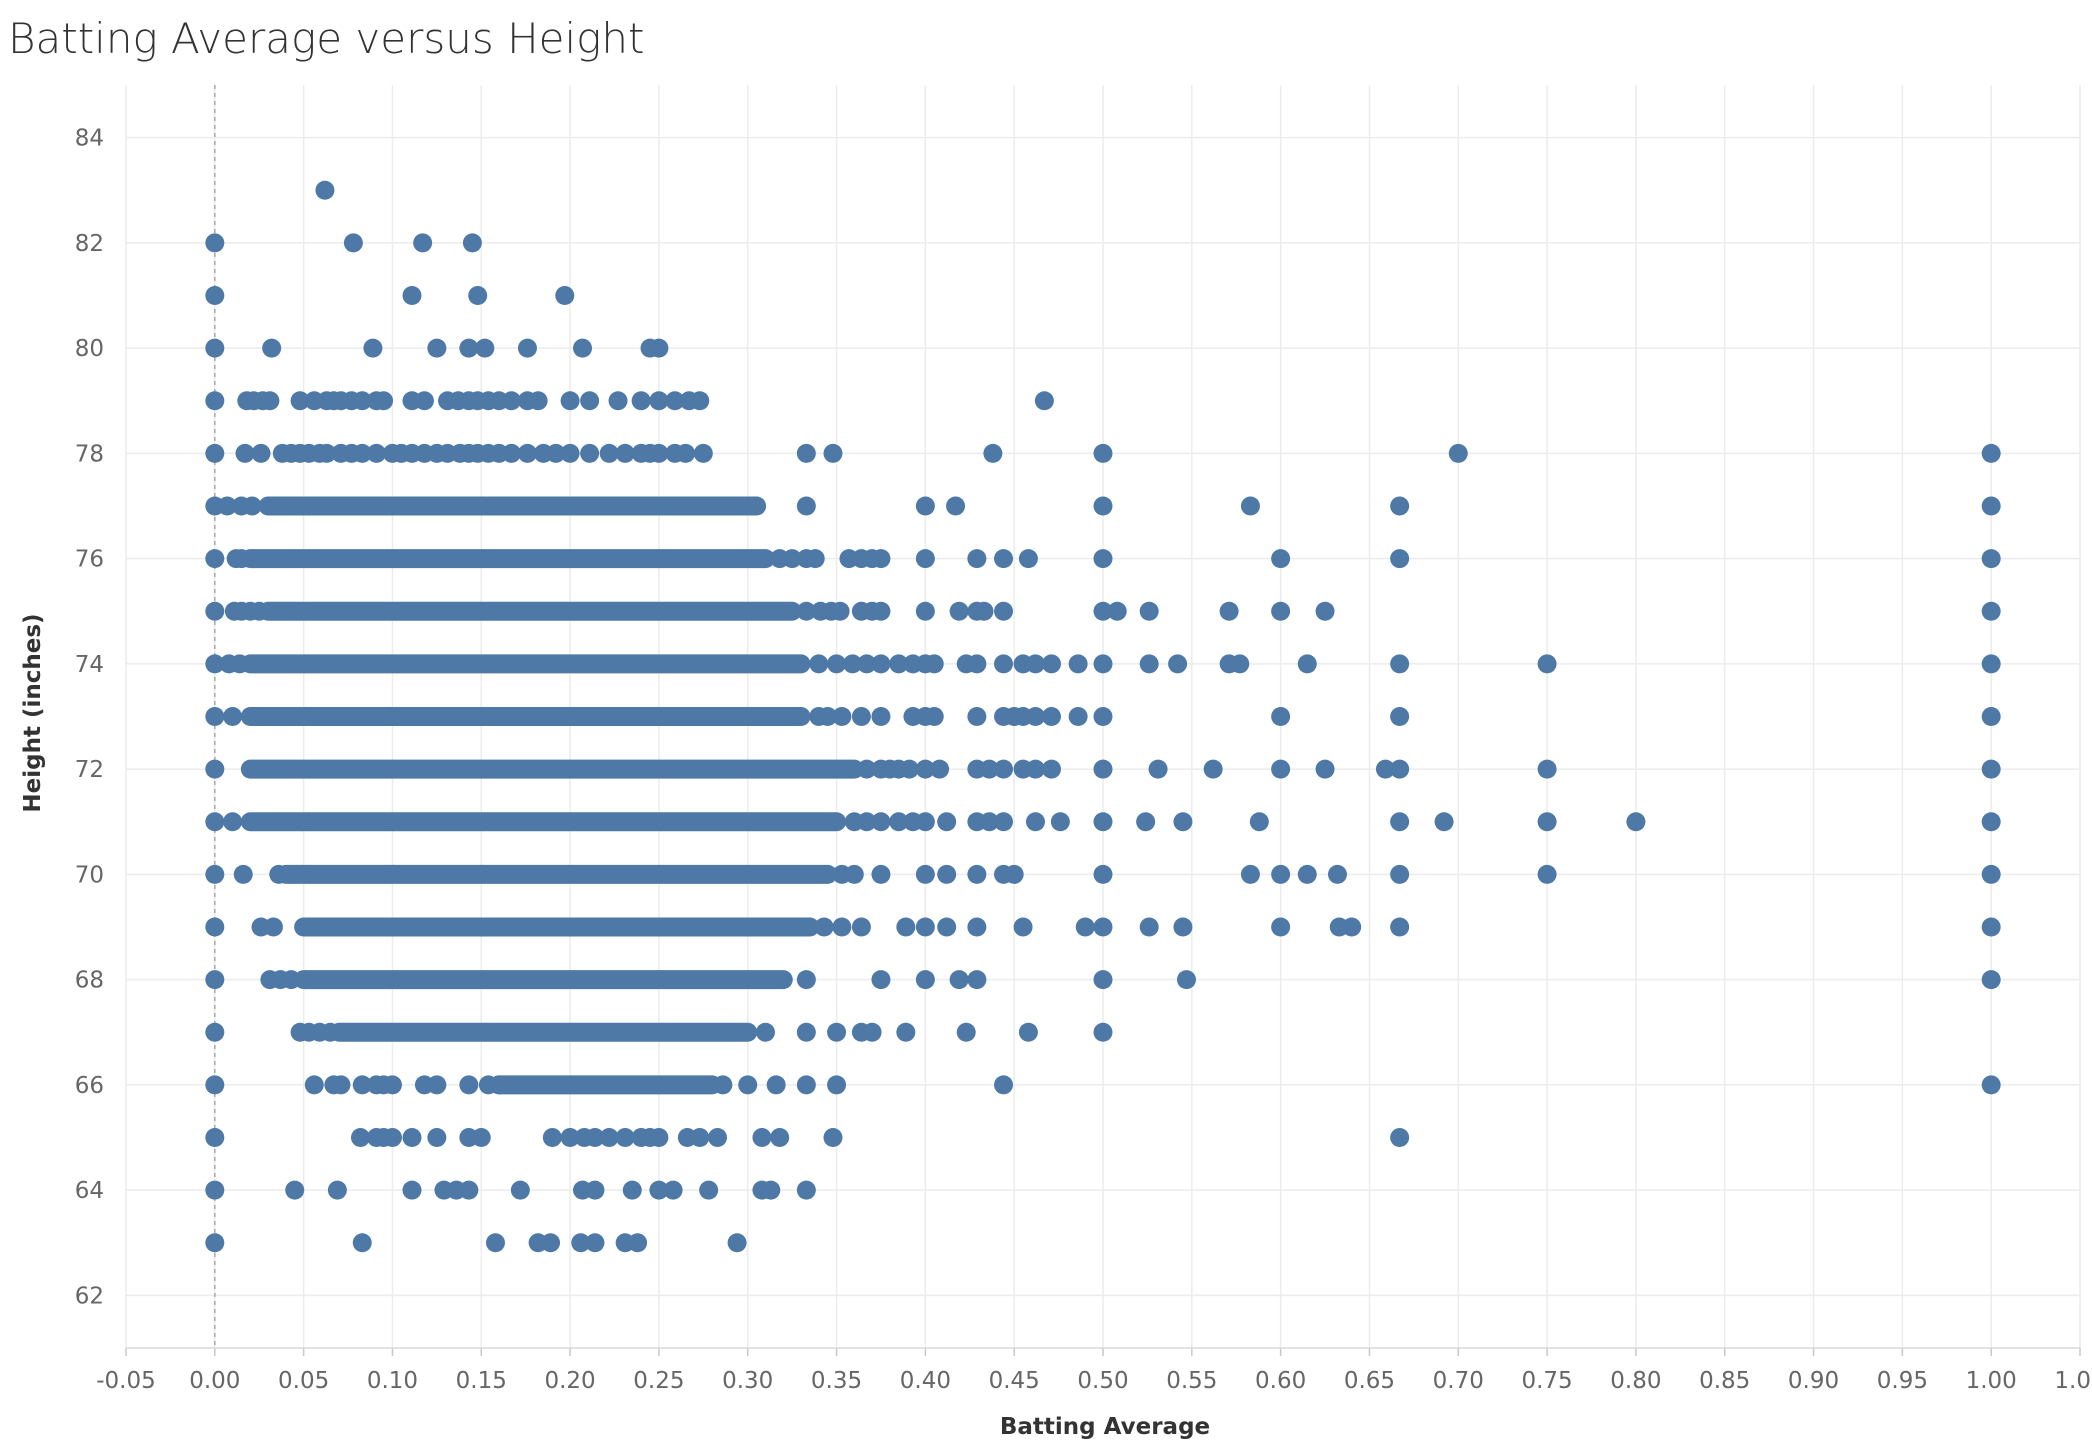  Describe the element at coordinates (392, 1381) in the screenshot. I see `x-tick-label: 0.10` at that location.